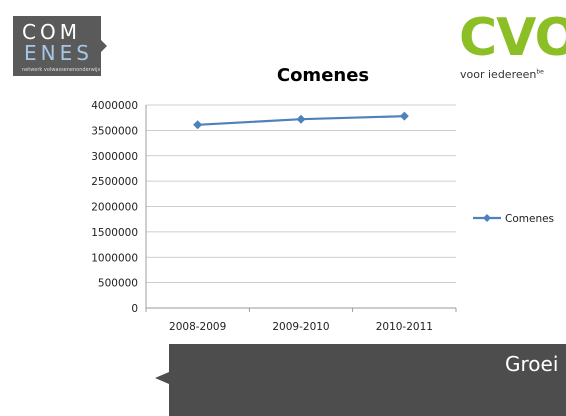 The image size is (566, 416). What do you see at coordinates (529, 219) in the screenshot?
I see `legend-label: Comenes` at bounding box center [529, 219].